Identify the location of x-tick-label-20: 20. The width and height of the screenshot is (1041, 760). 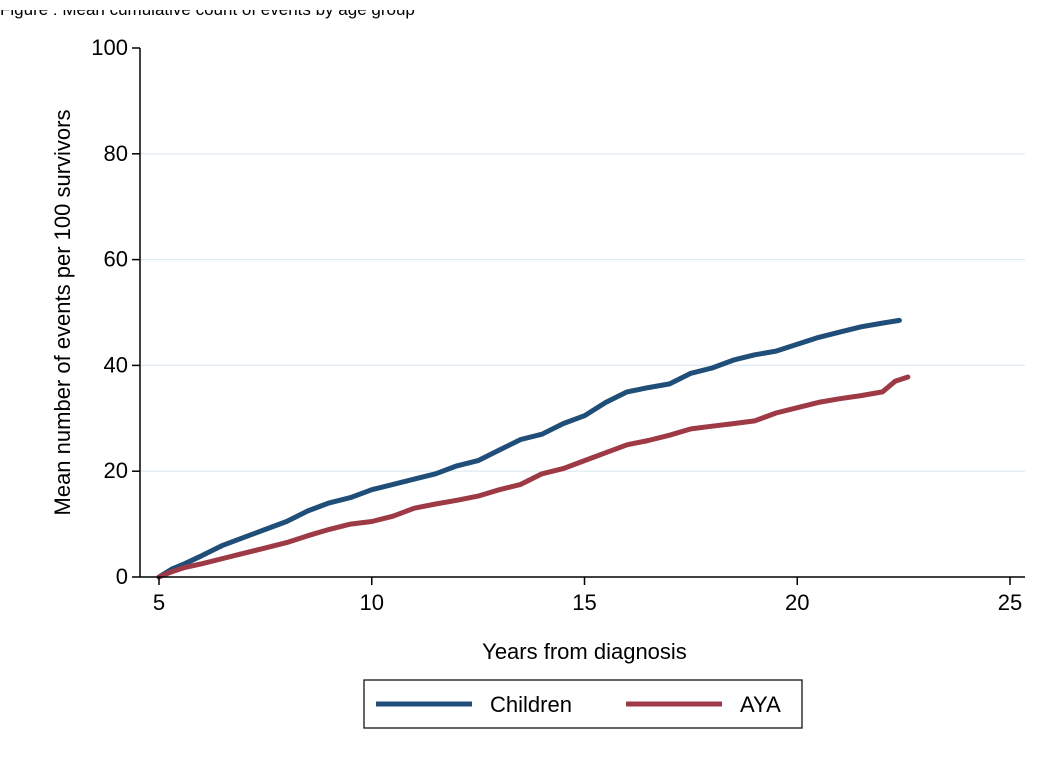
(797, 602).